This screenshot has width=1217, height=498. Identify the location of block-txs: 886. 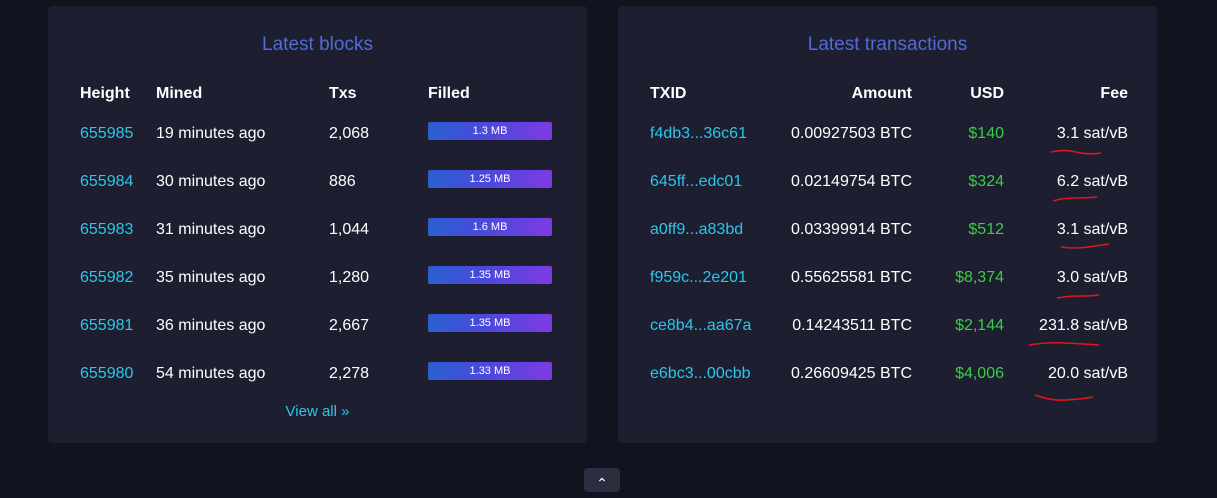
(342, 181).